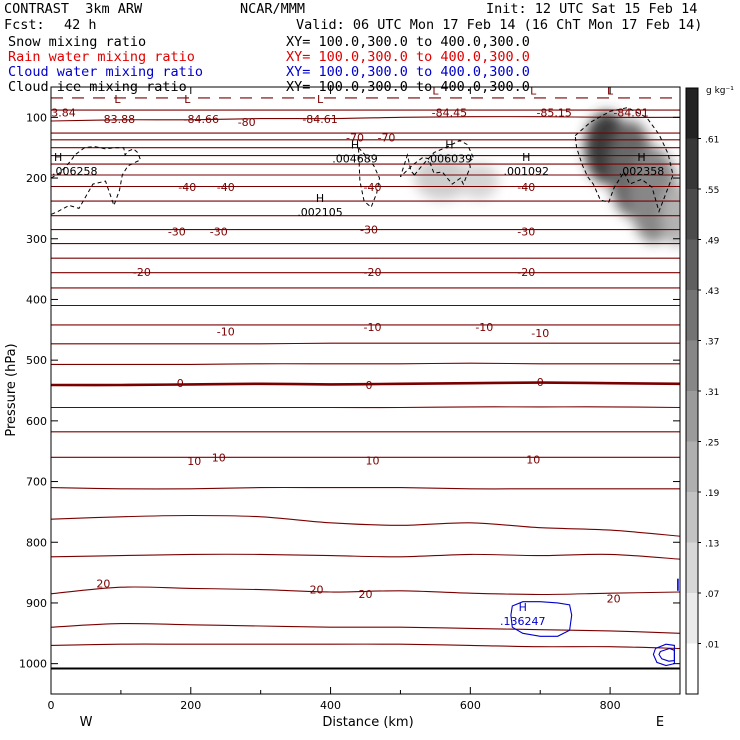 This screenshot has height=740, width=740. I want to click on y-tick-label: 700, so click(36, 482).